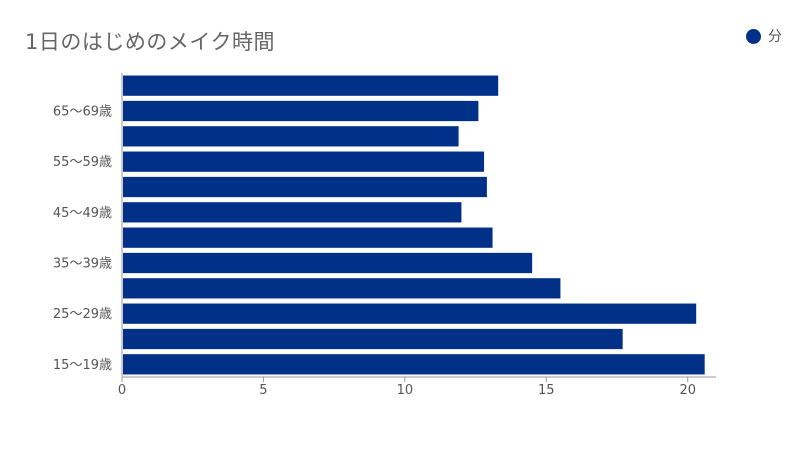  Describe the element at coordinates (150, 42) in the screenshot. I see `chart-title: 1日のはじめのメイク時間` at that location.